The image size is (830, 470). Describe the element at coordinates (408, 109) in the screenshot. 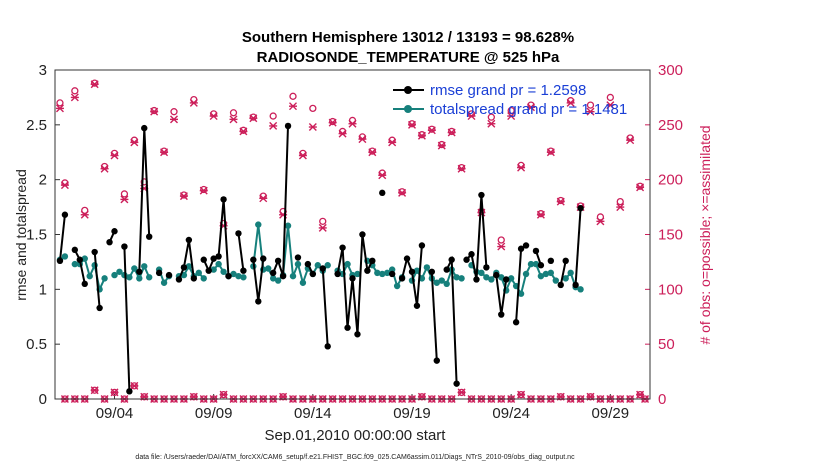

I see `legend-spread-marker` at that location.